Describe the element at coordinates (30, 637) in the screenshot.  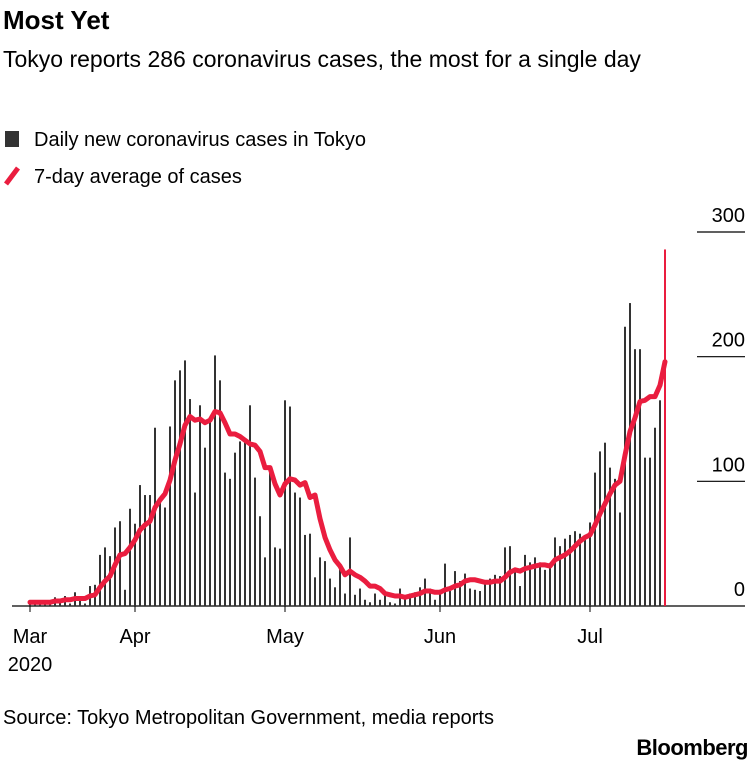
I see `x-tick-label: Mar` at that location.